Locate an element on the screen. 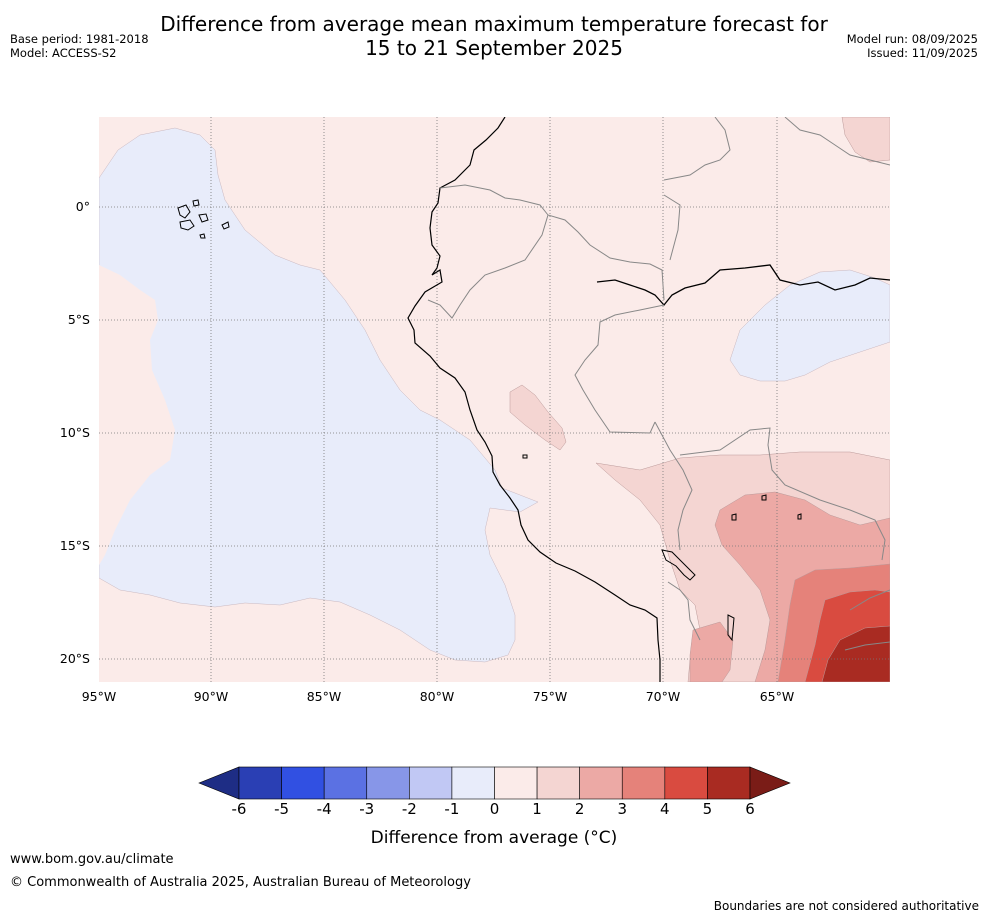 The height and width of the screenshot is (919, 988). galapagos-islands is located at coordinates (203, 219).